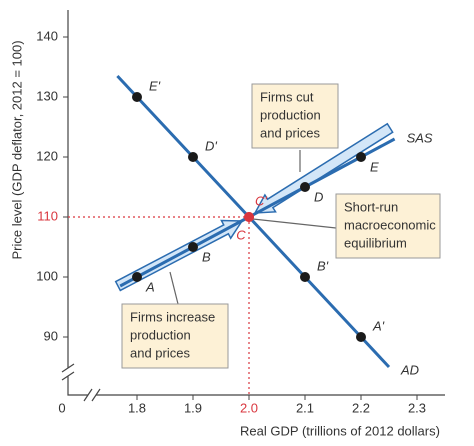 The image size is (474, 446). What do you see at coordinates (47, 275) in the screenshot?
I see `y-tick-label: 100` at bounding box center [47, 275].